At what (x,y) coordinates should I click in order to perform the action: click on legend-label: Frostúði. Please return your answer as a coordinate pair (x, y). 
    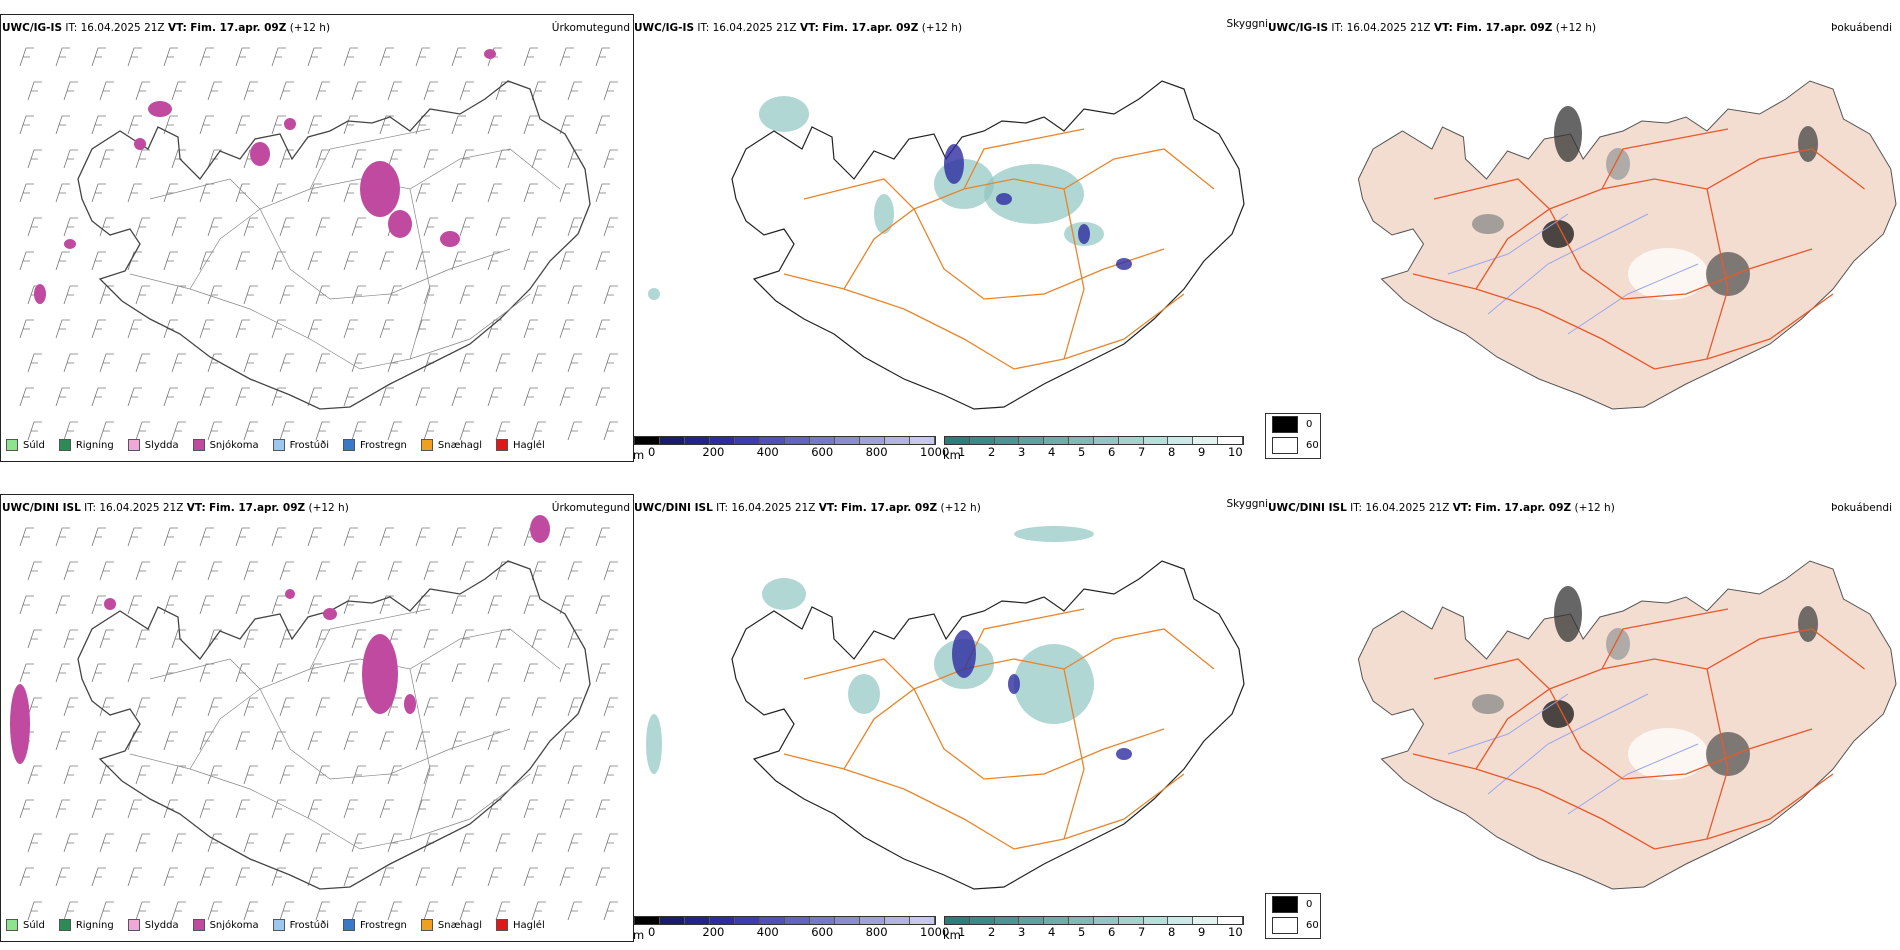
    Looking at the image, I should click on (309, 445).